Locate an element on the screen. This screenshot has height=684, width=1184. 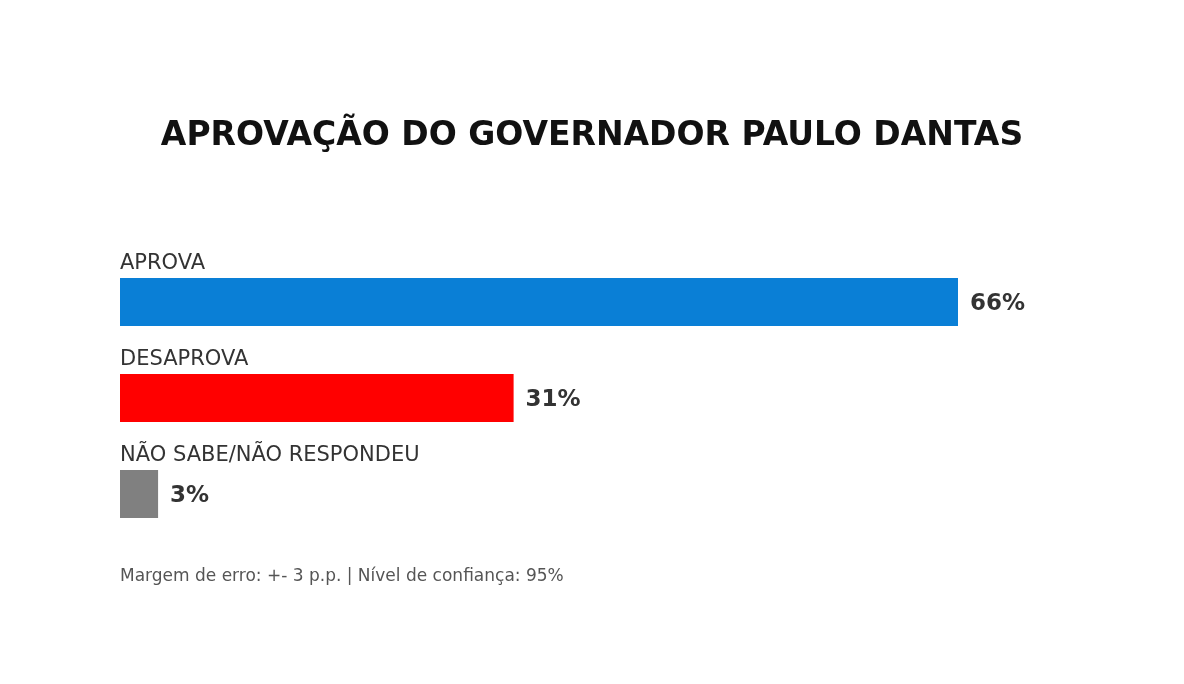
y-tick-label: DESAPROVA is located at coordinates (184, 357).